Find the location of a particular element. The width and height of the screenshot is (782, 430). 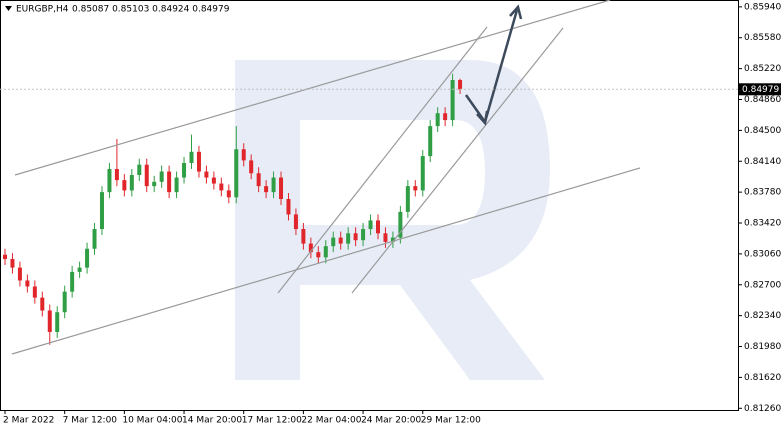

y-tick-label: 0.81620 is located at coordinates (762, 378).